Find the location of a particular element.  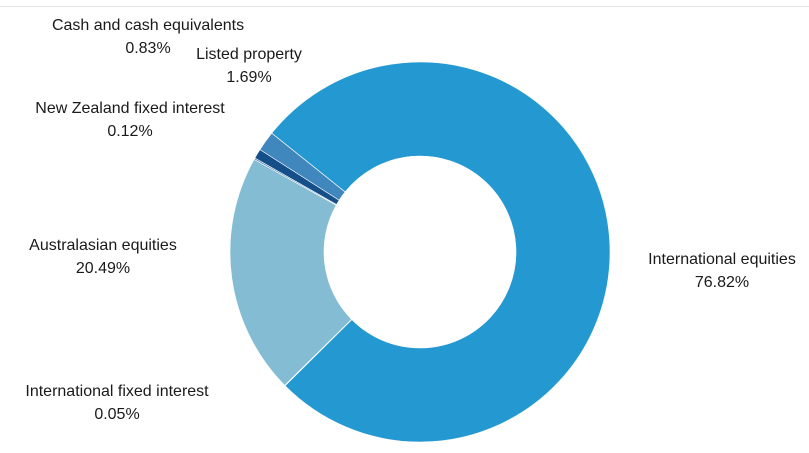

slice-value-new-zealand-fixed-interest: 0.12% is located at coordinates (129, 131).